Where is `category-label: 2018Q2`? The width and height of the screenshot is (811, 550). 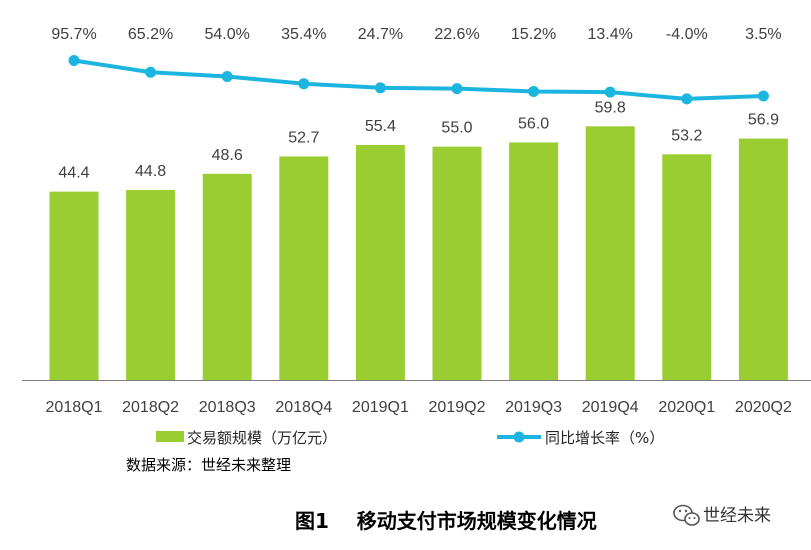
category-label: 2018Q2 is located at coordinates (150, 407).